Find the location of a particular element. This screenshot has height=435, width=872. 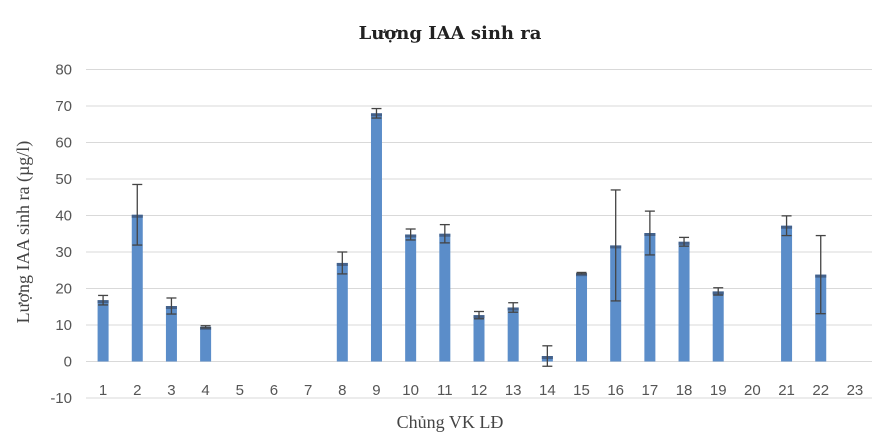

x-axis-ticks: 1 2 3 4 5 6 7 8 9 10 11 12 13 14 15 16 17 18 19 20 21 22 23 is located at coordinates (481, 390).